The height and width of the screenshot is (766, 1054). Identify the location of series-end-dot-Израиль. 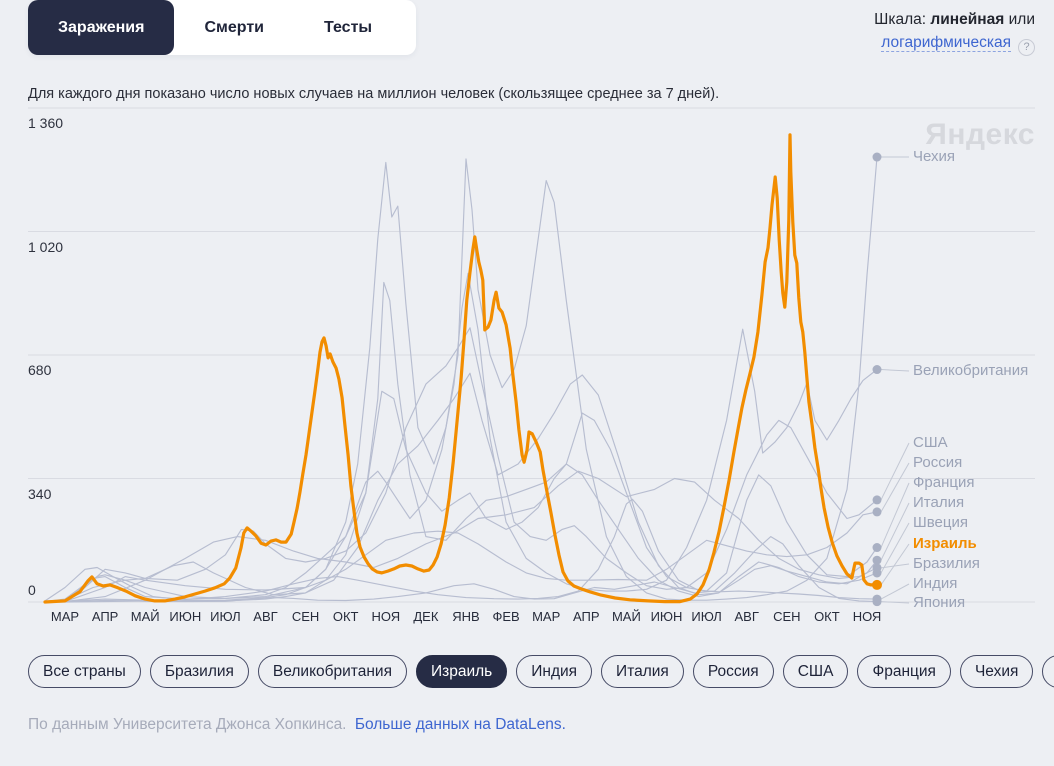
(877, 584).